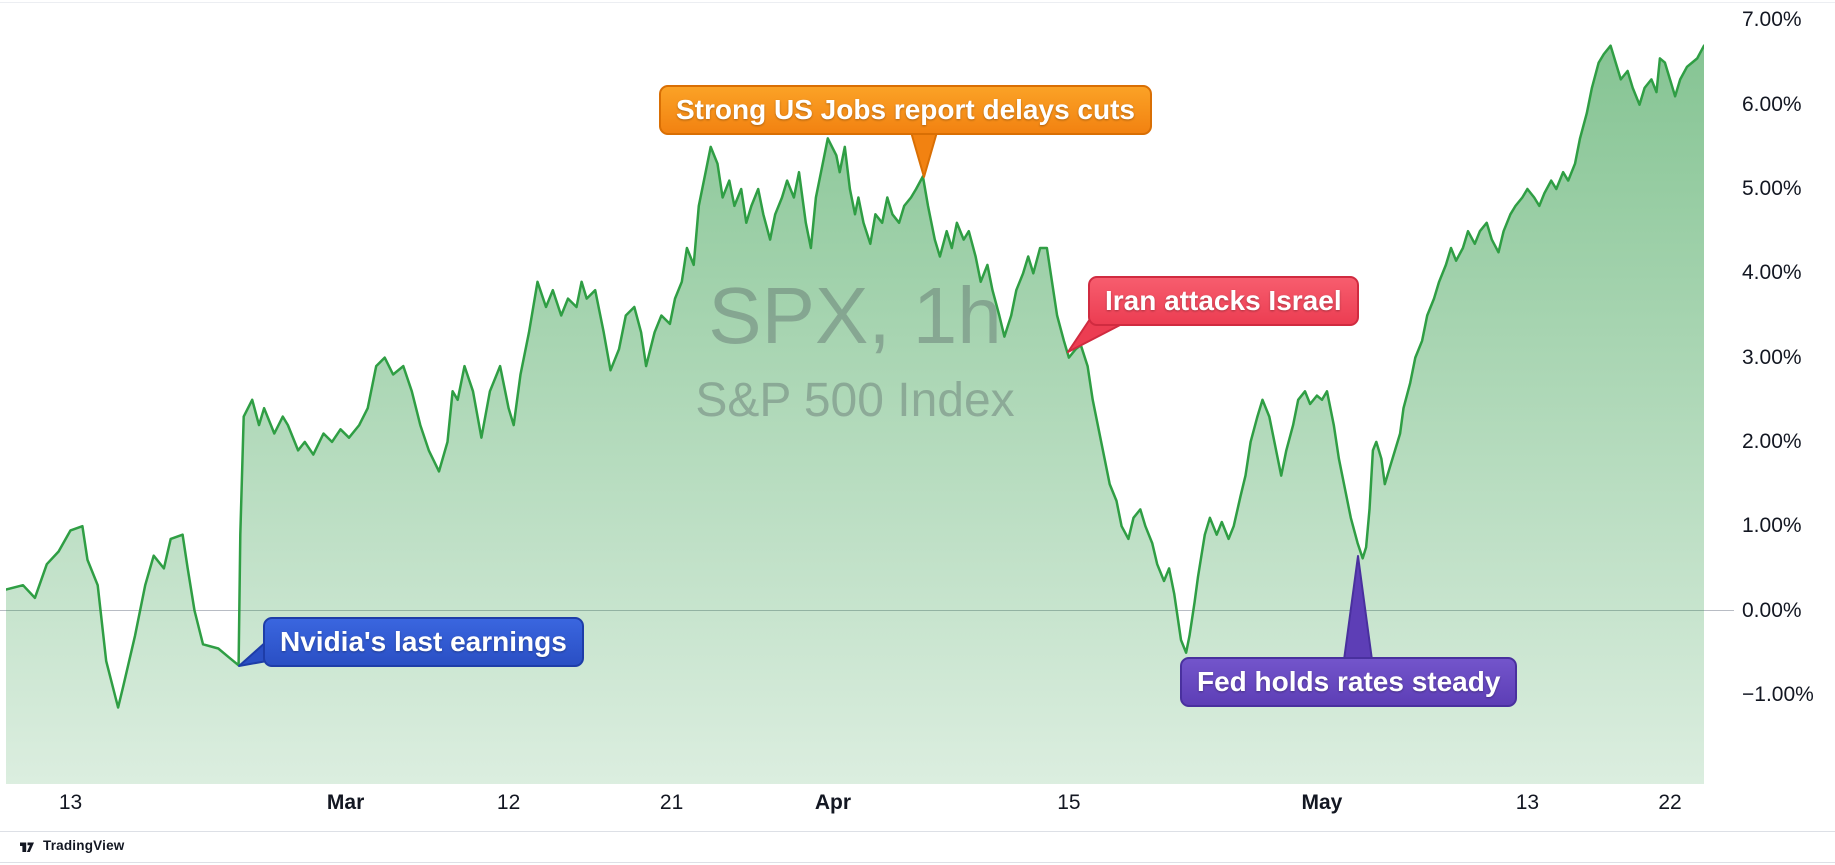 The image size is (1835, 865). Describe the element at coordinates (1778, 694) in the screenshot. I see `y-axis-label: −1.00%` at that location.